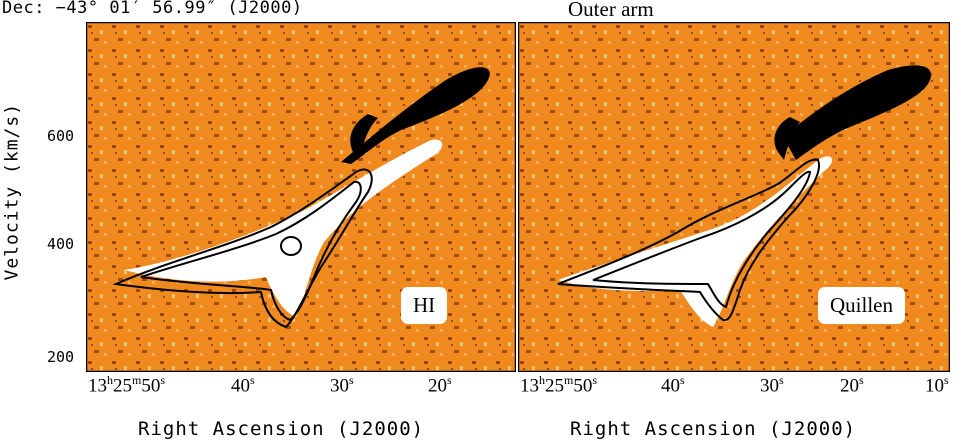 The height and width of the screenshot is (445, 961). Describe the element at coordinates (61, 136) in the screenshot. I see `y-tick-600: 600` at that location.